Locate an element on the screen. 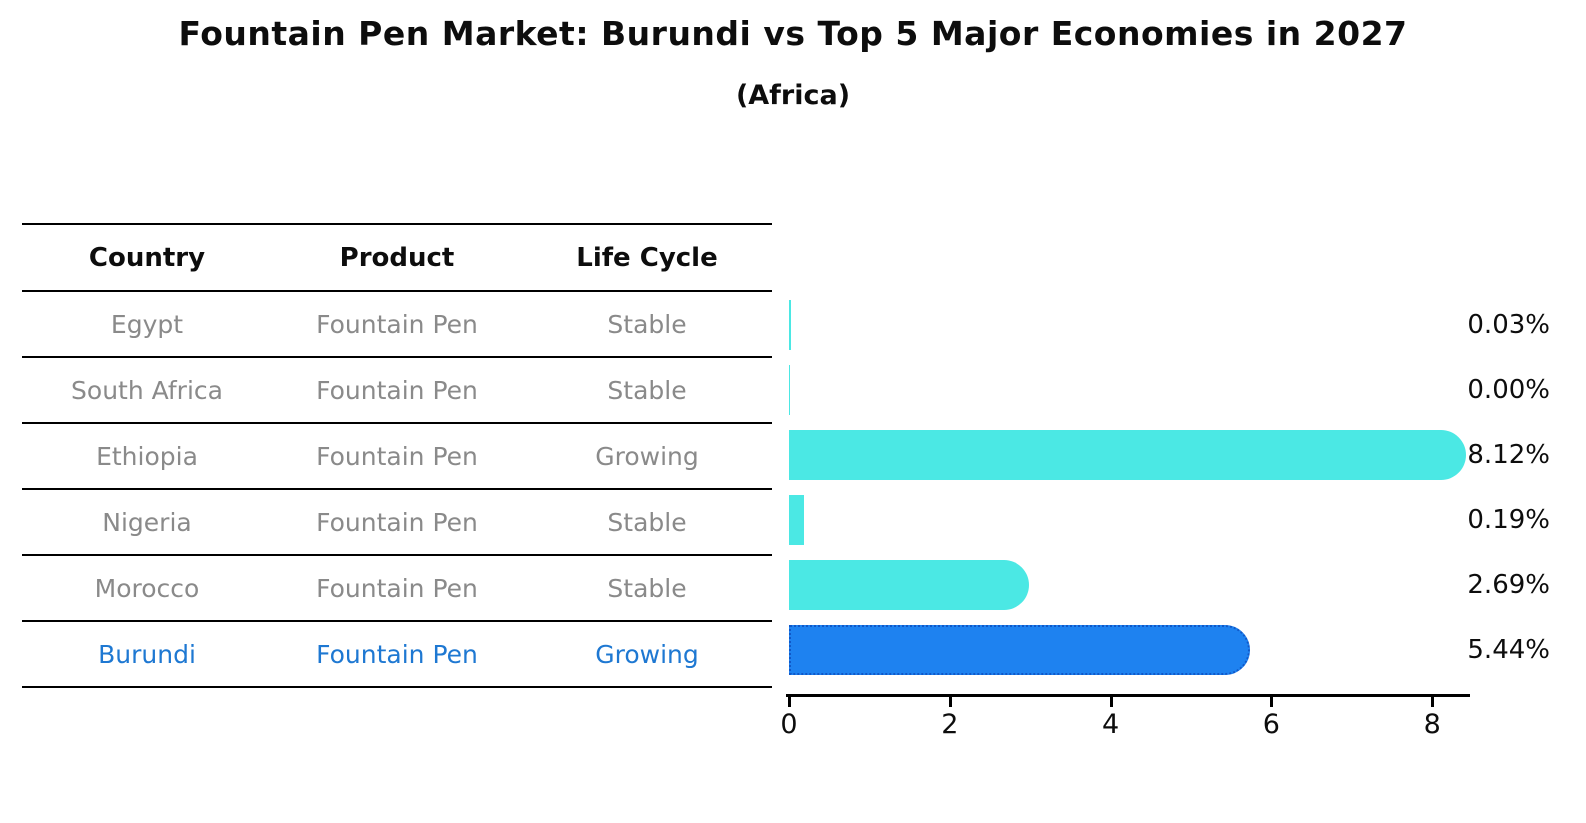 The image size is (1586, 823). table-row: South Africa Fountain Pen Stable is located at coordinates (397, 390).